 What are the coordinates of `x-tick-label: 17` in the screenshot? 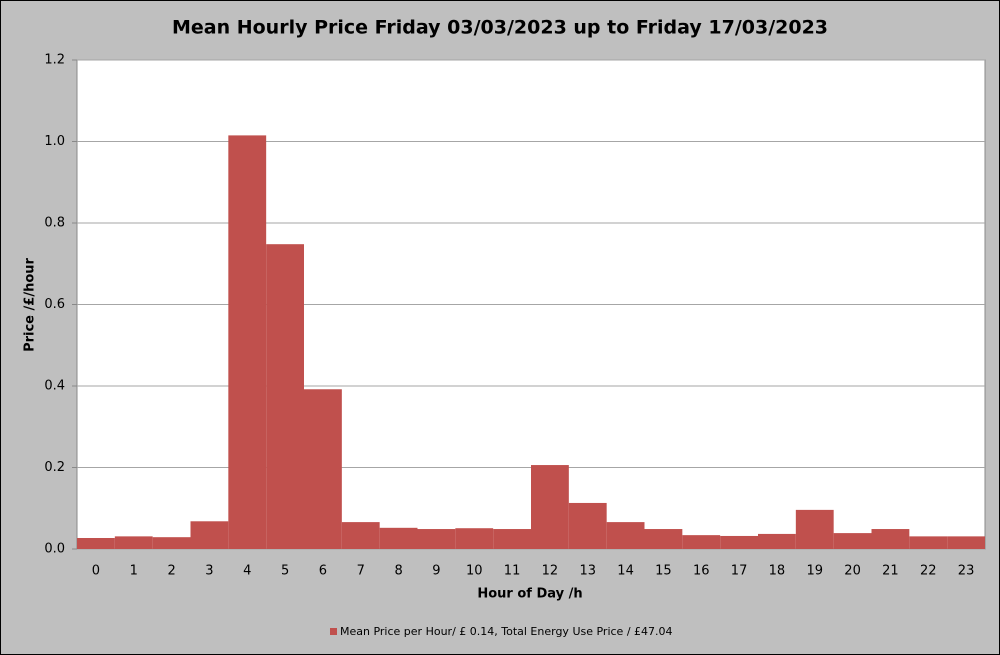 It's located at (739, 571).